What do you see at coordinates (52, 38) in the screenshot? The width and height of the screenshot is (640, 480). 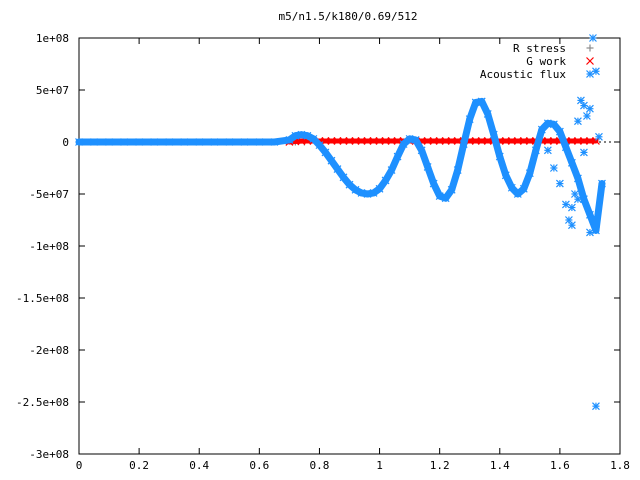 I see `y-tick-label: 1e+08` at bounding box center [52, 38].